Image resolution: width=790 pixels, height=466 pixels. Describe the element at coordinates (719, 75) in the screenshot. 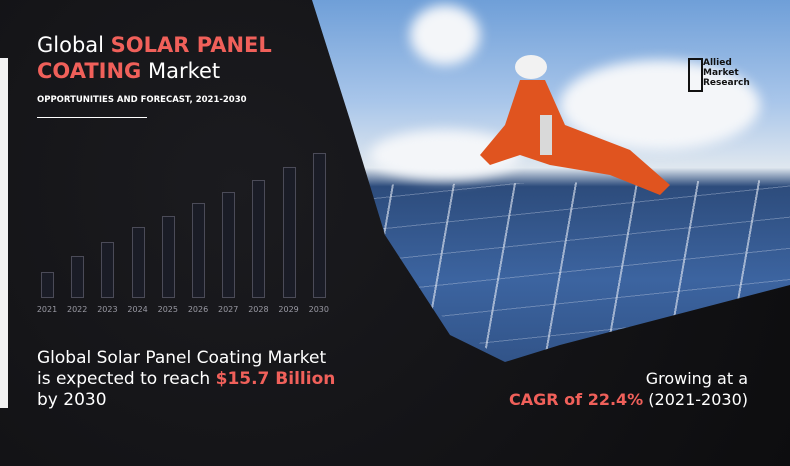

I see `allied-market-research-logo: Allied Market Research` at that location.